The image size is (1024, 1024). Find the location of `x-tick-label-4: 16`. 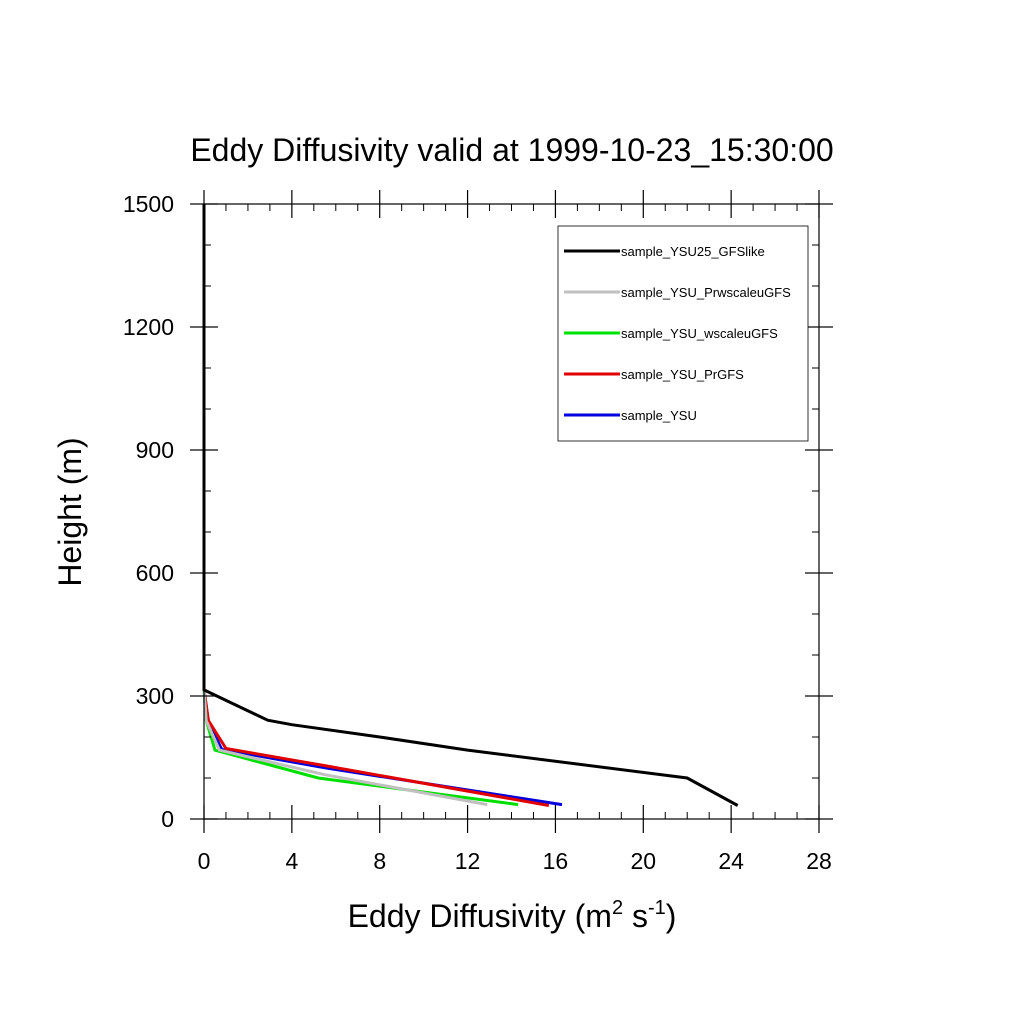

x-tick-label-4: 16 is located at coordinates (556, 861).